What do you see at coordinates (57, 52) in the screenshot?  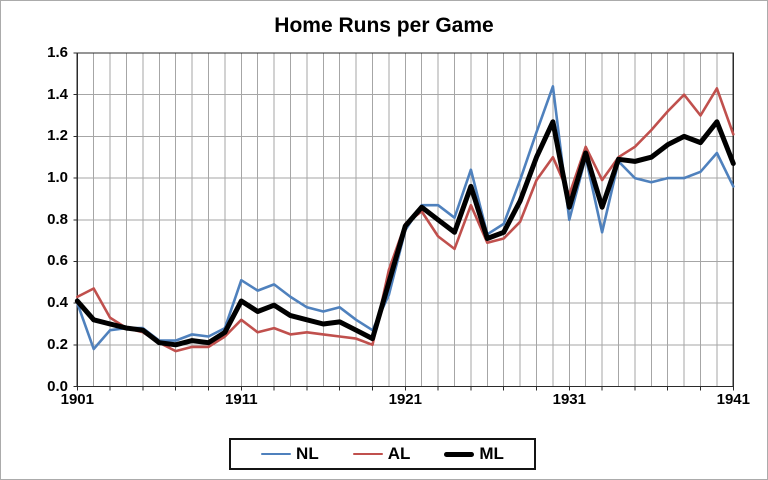 I see `y-axis-label: 1.6` at bounding box center [57, 52].